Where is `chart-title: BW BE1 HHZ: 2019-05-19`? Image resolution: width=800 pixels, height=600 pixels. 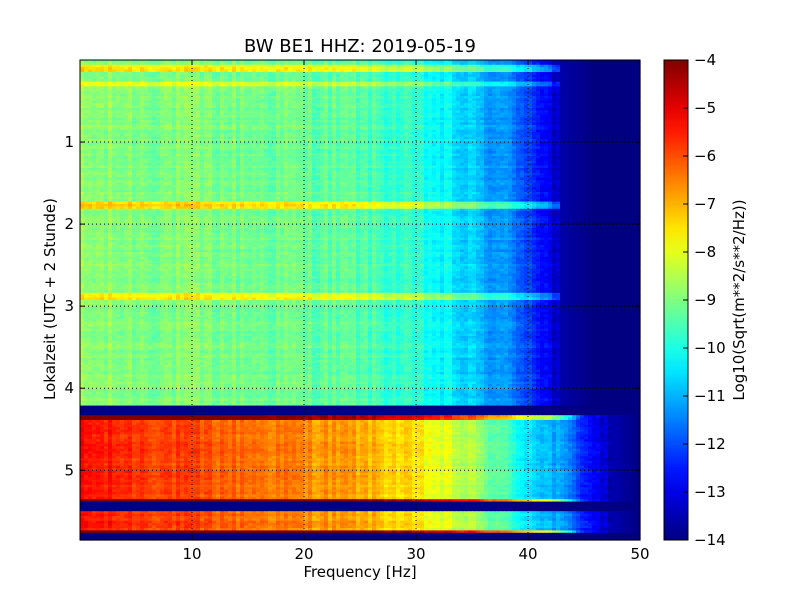
chart-title: BW BE1 HHZ: 2019-05-19 is located at coordinates (360, 46).